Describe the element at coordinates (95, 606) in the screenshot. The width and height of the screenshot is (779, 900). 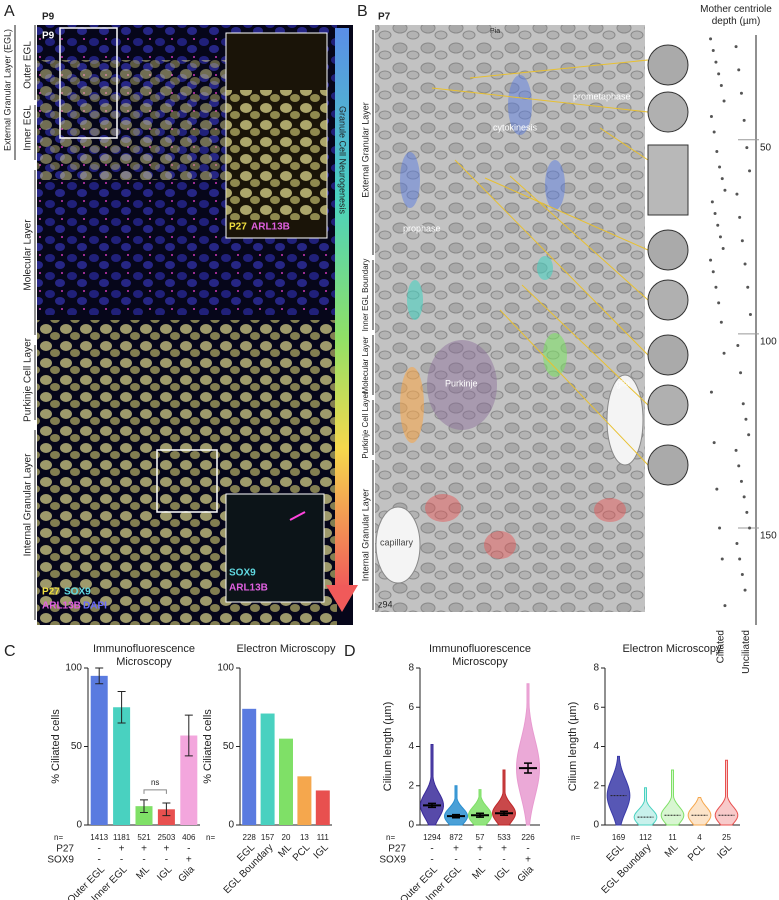
I see `legend-stain: DAPI` at that location.